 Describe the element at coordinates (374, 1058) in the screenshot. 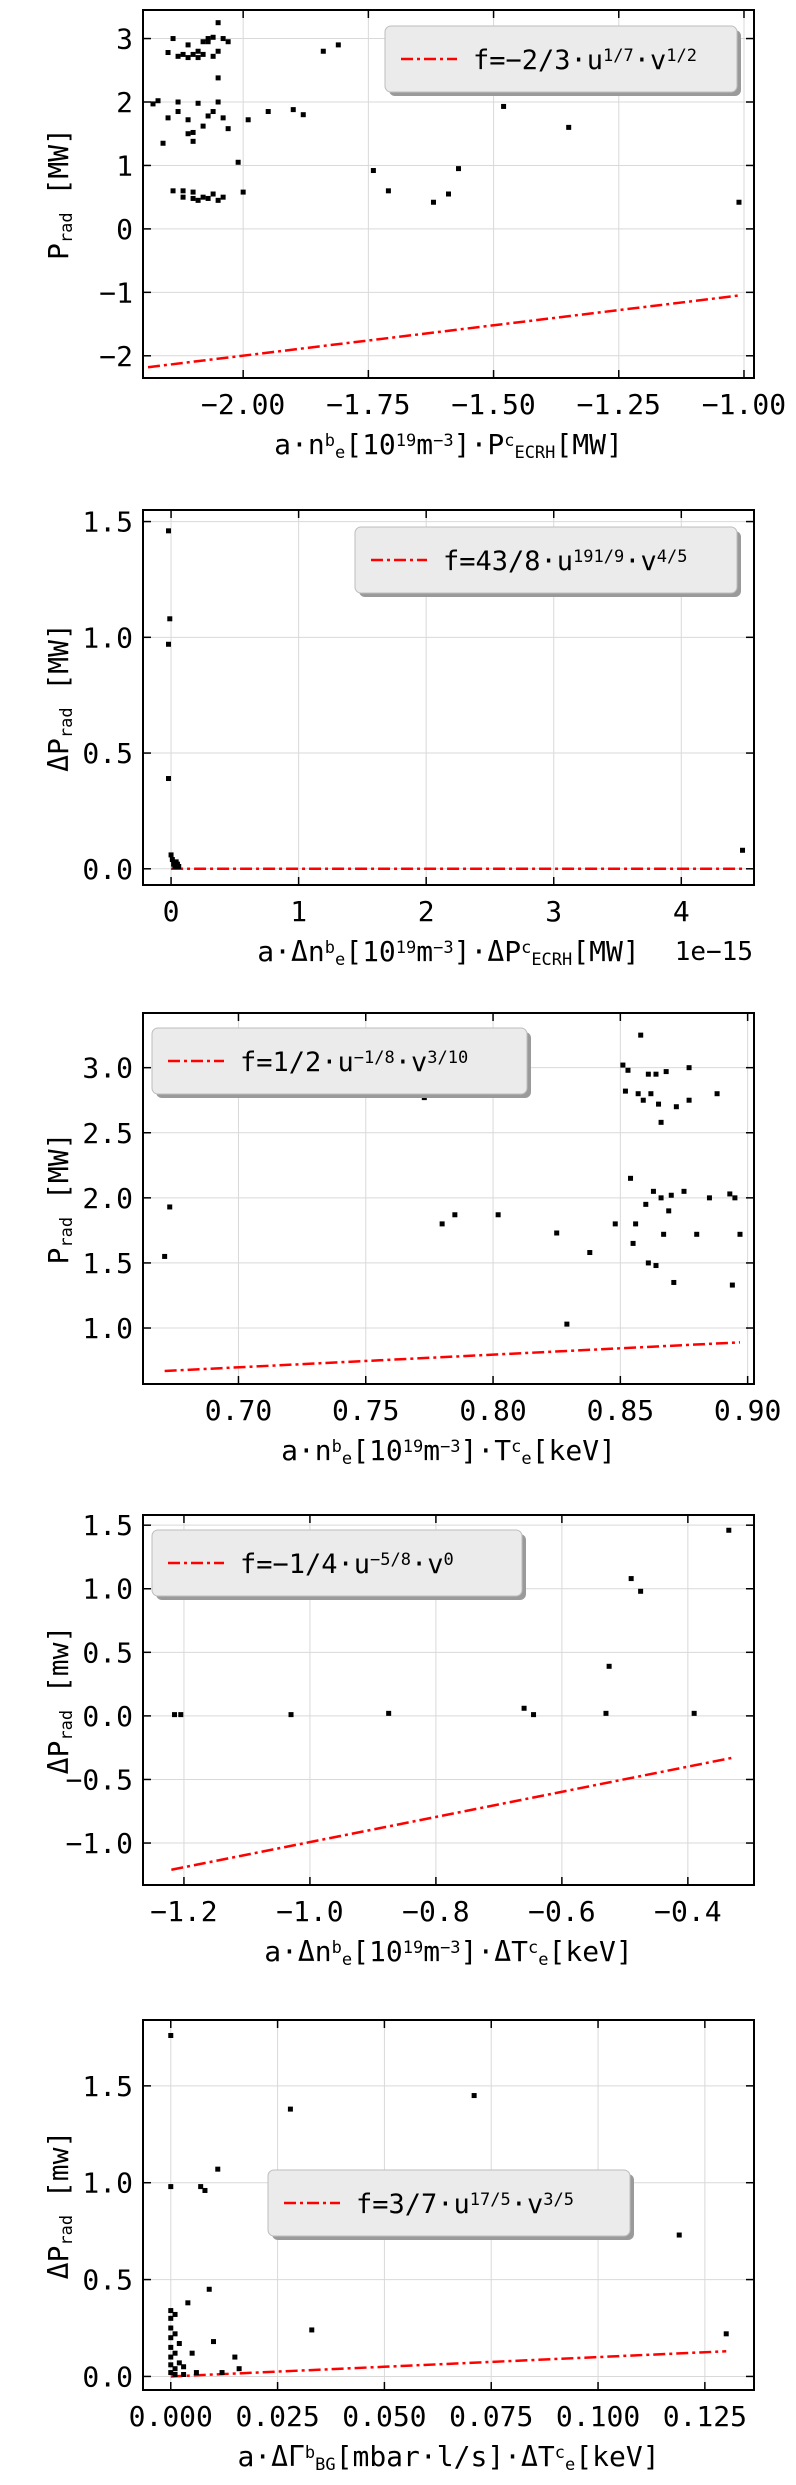

I see `label-part-1: −1/8` at that location.